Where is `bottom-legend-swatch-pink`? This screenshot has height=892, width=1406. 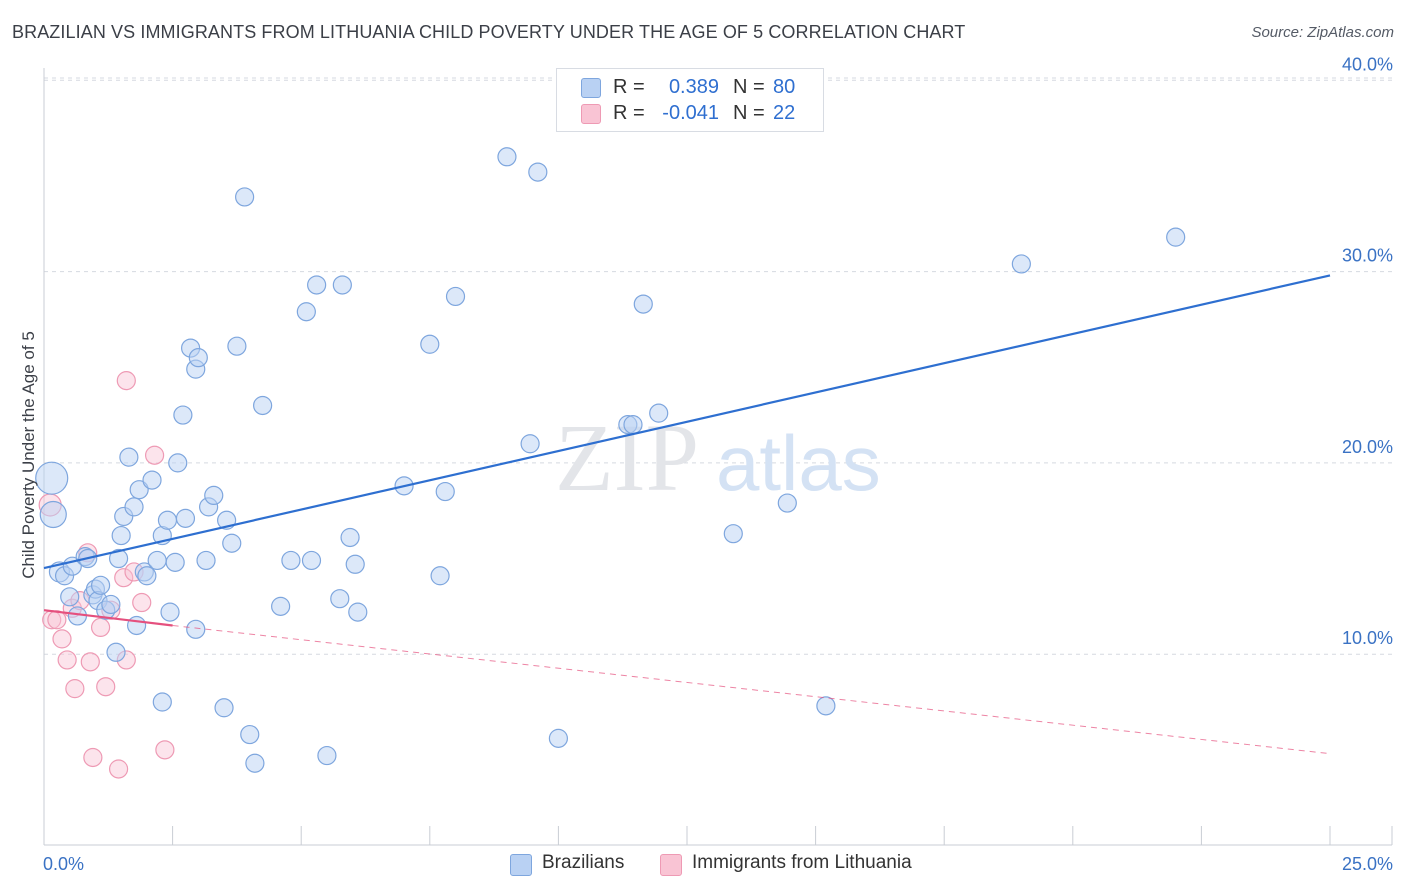 bottom-legend-swatch-pink is located at coordinates (671, 865).